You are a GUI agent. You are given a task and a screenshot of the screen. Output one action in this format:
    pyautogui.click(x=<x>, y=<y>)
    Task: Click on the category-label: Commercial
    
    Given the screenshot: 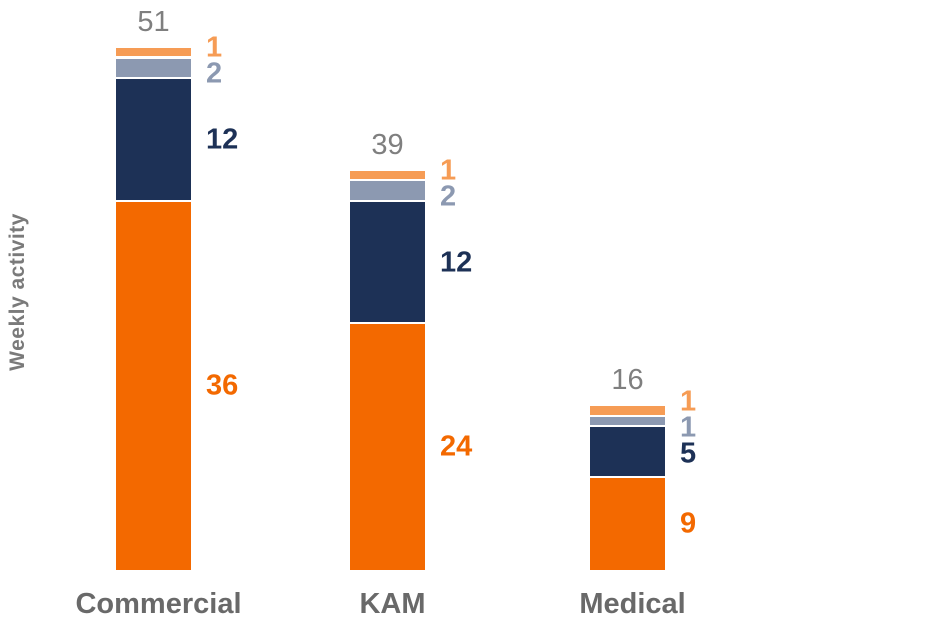 What is the action you would take?
    pyautogui.click(x=158, y=604)
    